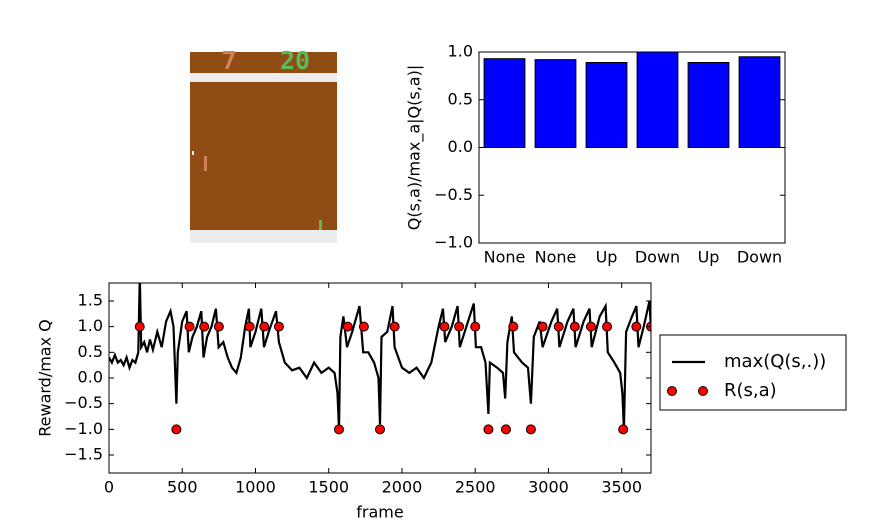 The height and width of the screenshot is (527, 872). Describe the element at coordinates (205, 163) in the screenshot. I see `left-paddle` at that location.